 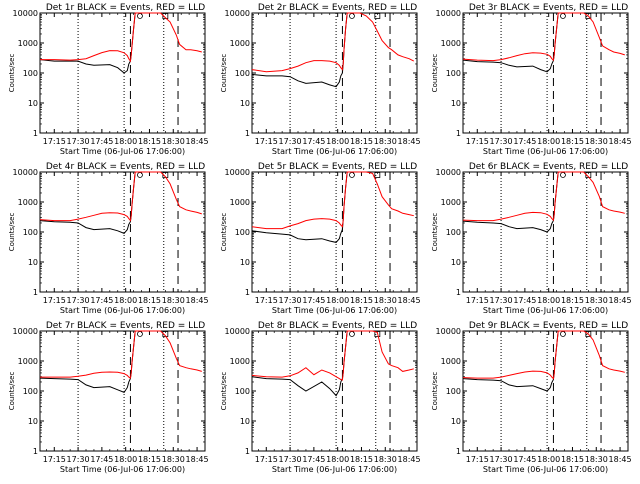 What do you see at coordinates (548, 167) in the screenshot?
I see `panel-title: Det 6r BLACK = Events, RED = LLD` at bounding box center [548, 167].